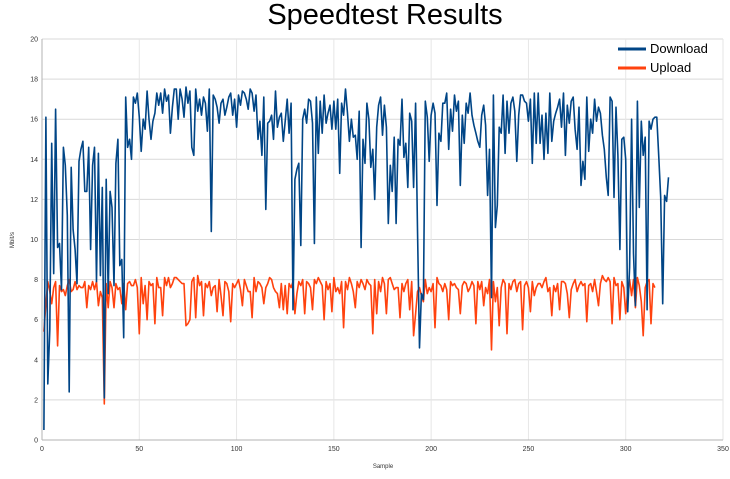 The height and width of the screenshot is (479, 730). I want to click on legend: Download Upload, so click(663, 58).